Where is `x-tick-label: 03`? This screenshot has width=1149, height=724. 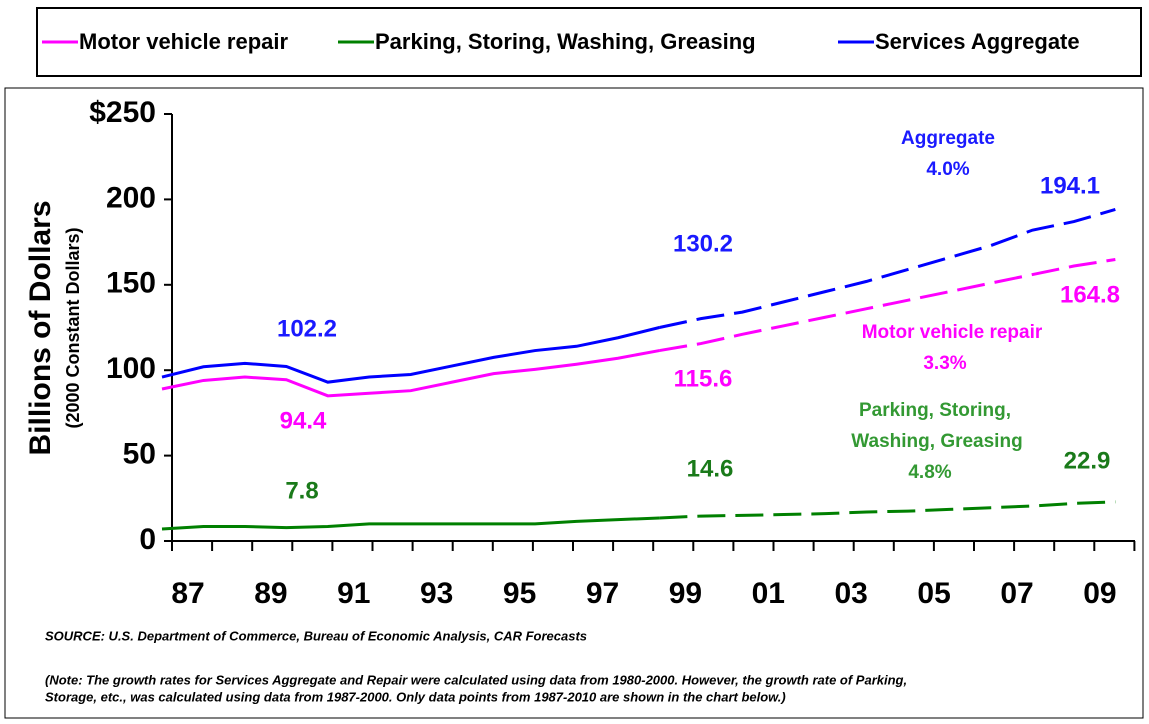
x-tick-label: 03 is located at coordinates (851, 593).